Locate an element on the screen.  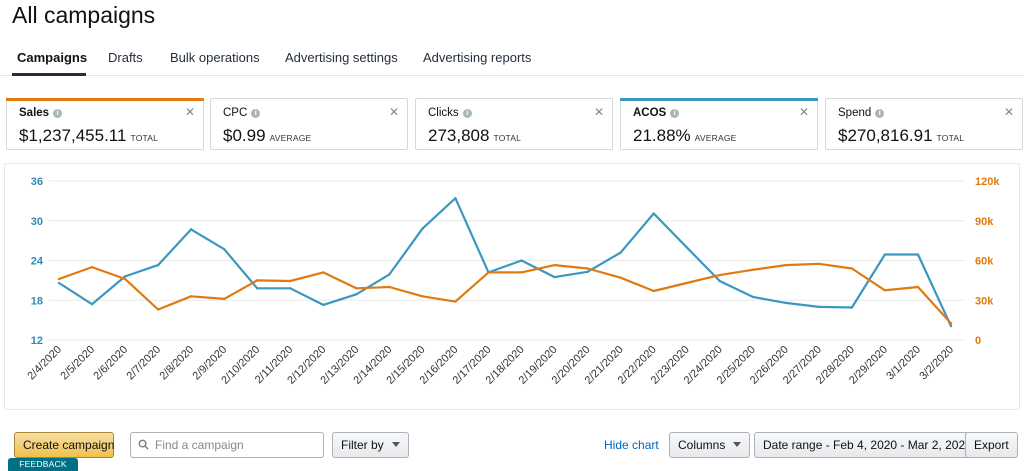
date-range-button: Date range - Feb 4, 2020 - Mar 2, 2020 is located at coordinates (867, 445).